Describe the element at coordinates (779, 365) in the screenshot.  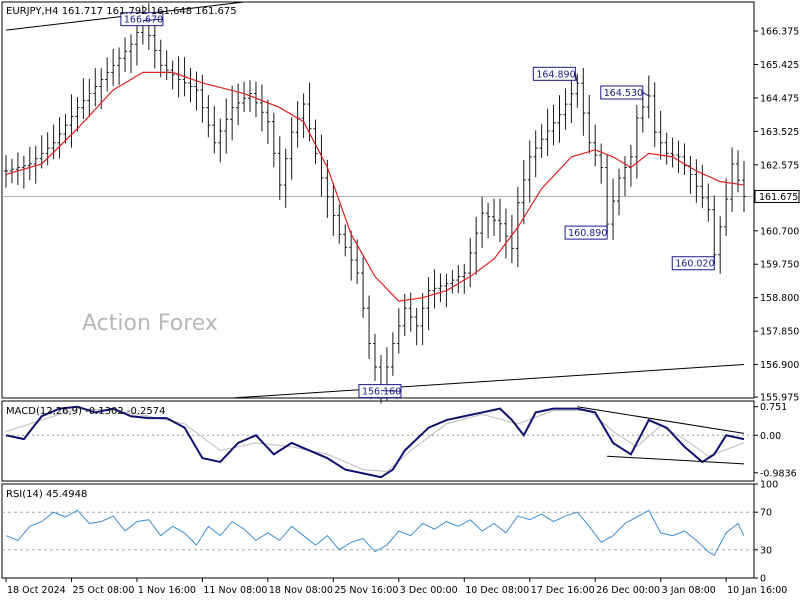
I see `price-tick-label: 156.900` at that location.